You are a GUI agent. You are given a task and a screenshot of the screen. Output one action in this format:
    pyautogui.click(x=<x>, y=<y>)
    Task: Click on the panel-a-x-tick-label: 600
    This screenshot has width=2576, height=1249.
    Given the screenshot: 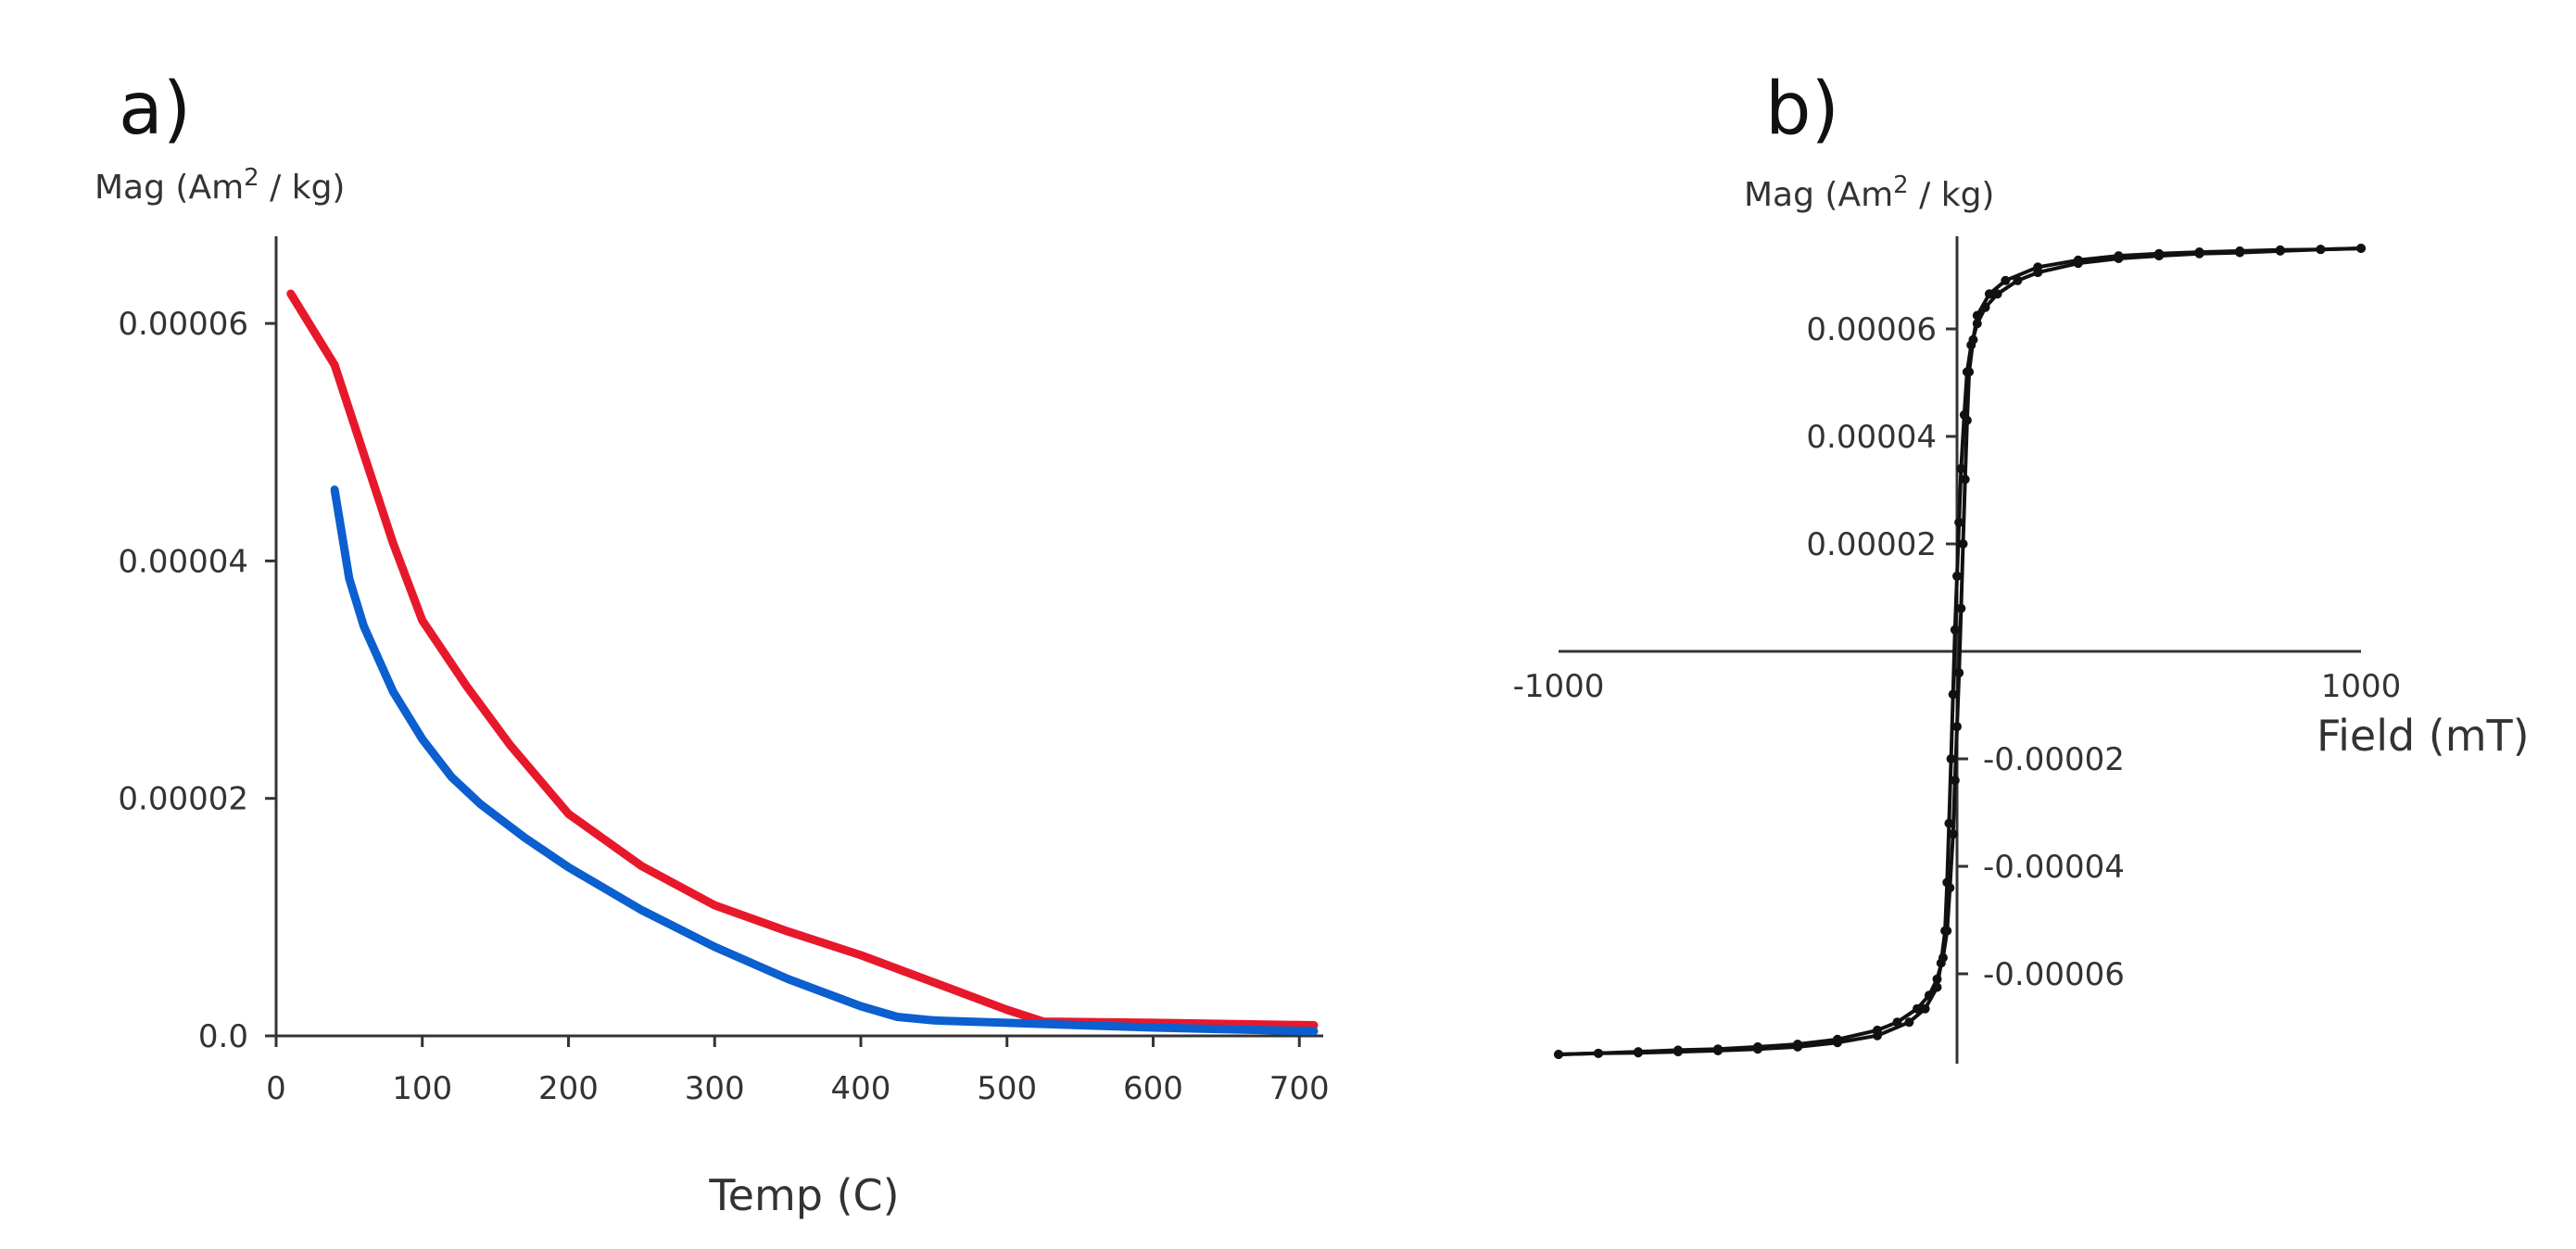 What is the action you would take?
    pyautogui.click(x=1153, y=1088)
    